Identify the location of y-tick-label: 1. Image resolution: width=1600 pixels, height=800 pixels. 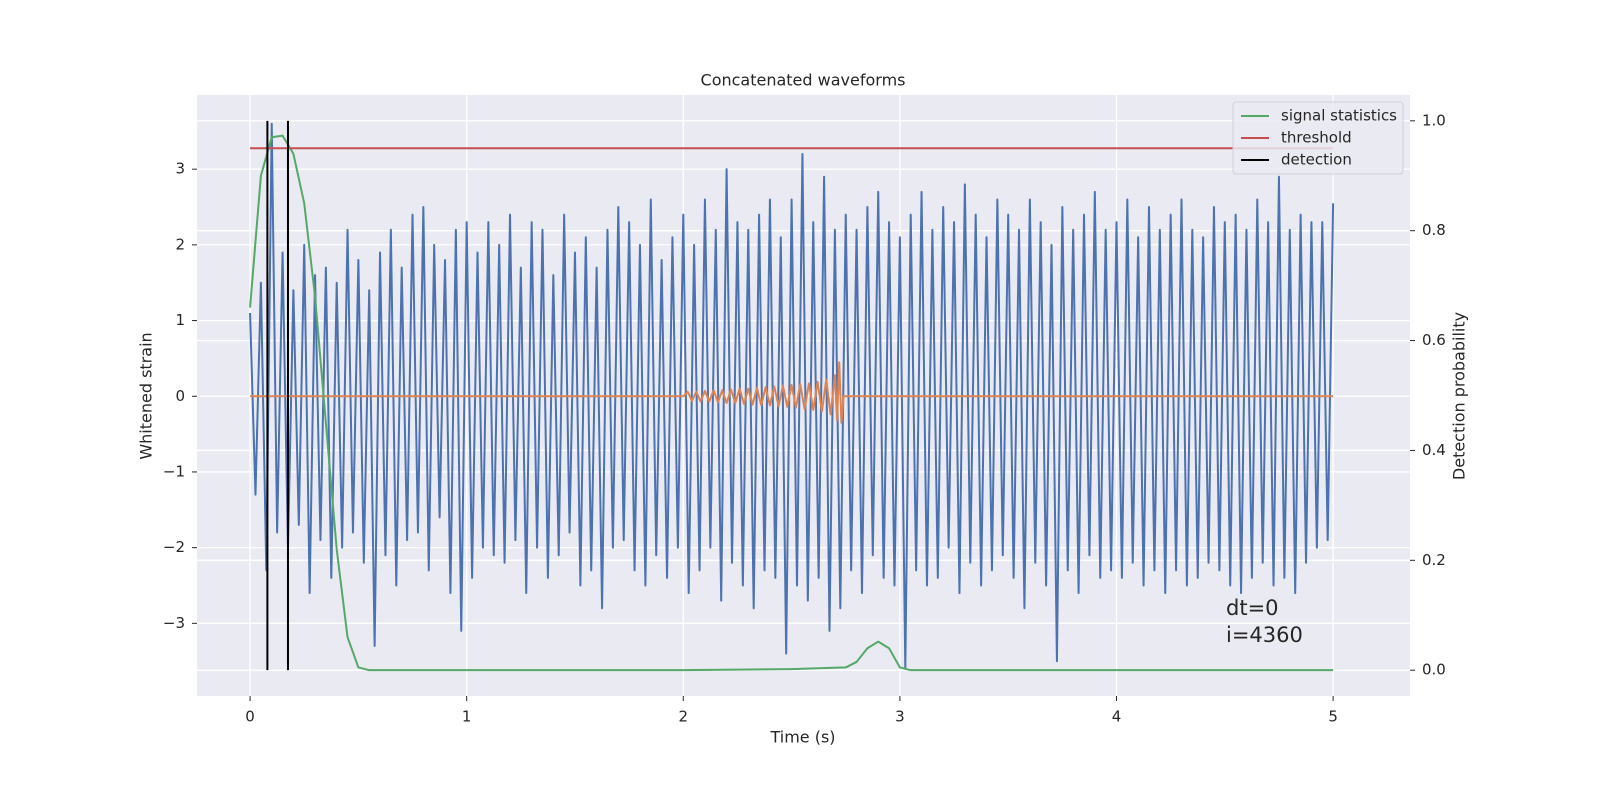
(180, 320).